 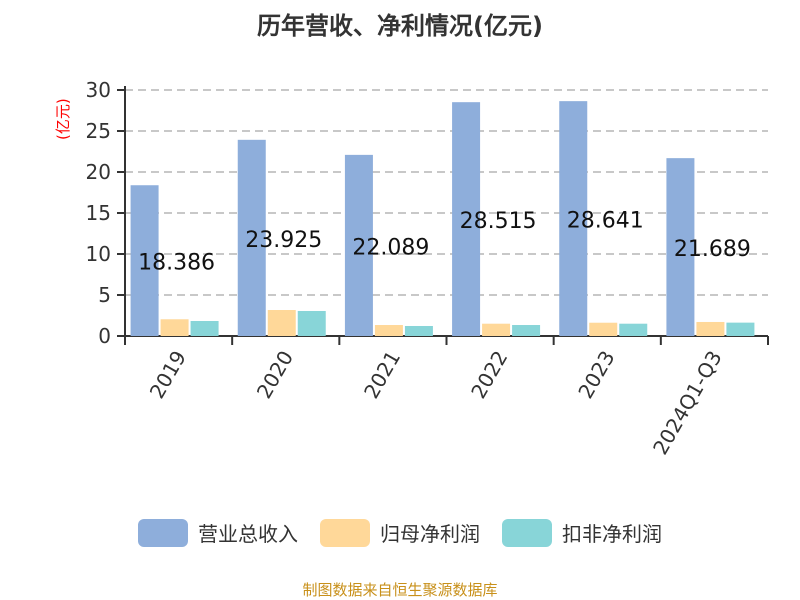 What do you see at coordinates (98, 131) in the screenshot?
I see `y-tick-label: 25` at bounding box center [98, 131].